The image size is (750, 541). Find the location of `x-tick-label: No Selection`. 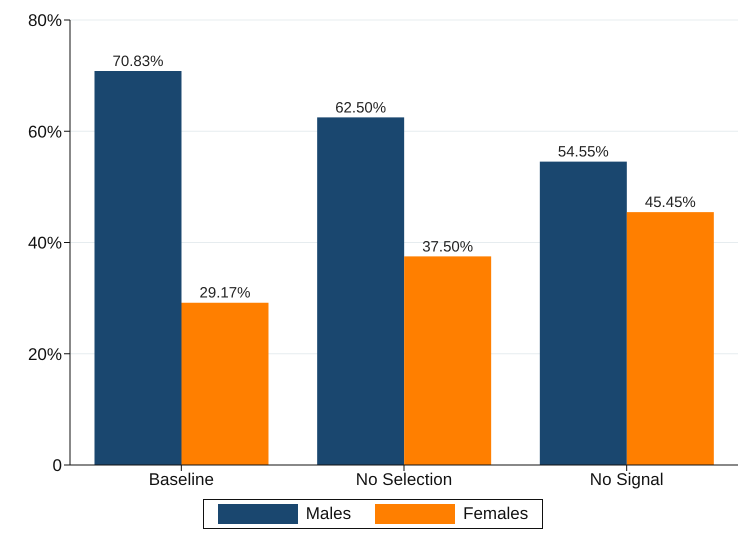

x-tick-label: No Selection is located at coordinates (404, 480).